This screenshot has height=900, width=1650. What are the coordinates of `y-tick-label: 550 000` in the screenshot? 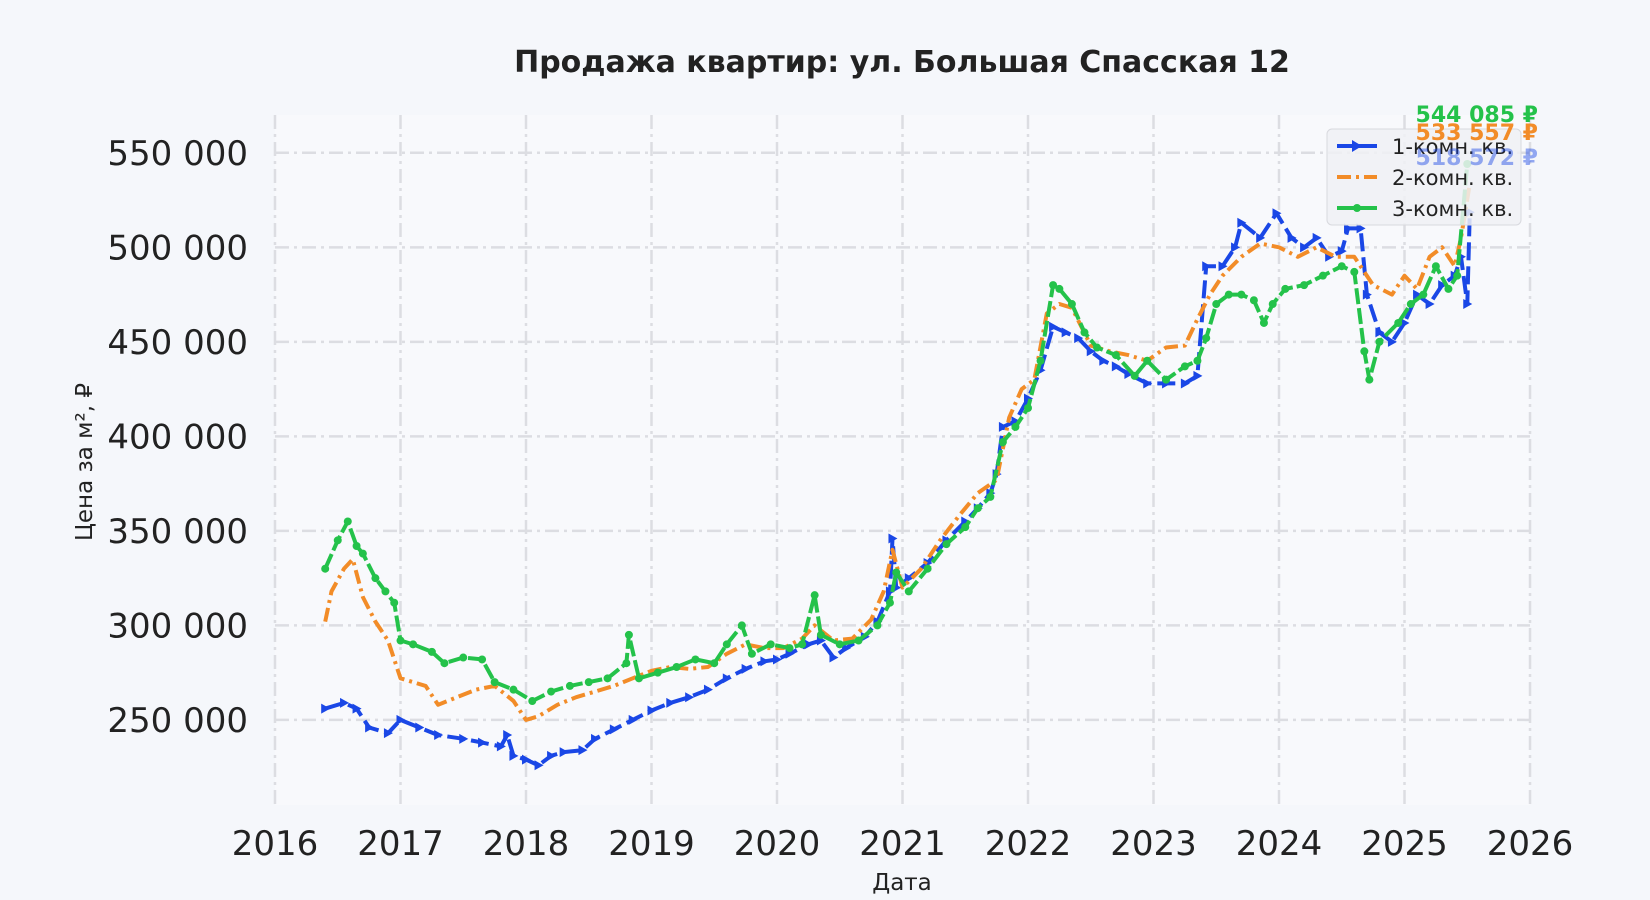 It's located at (177, 154).